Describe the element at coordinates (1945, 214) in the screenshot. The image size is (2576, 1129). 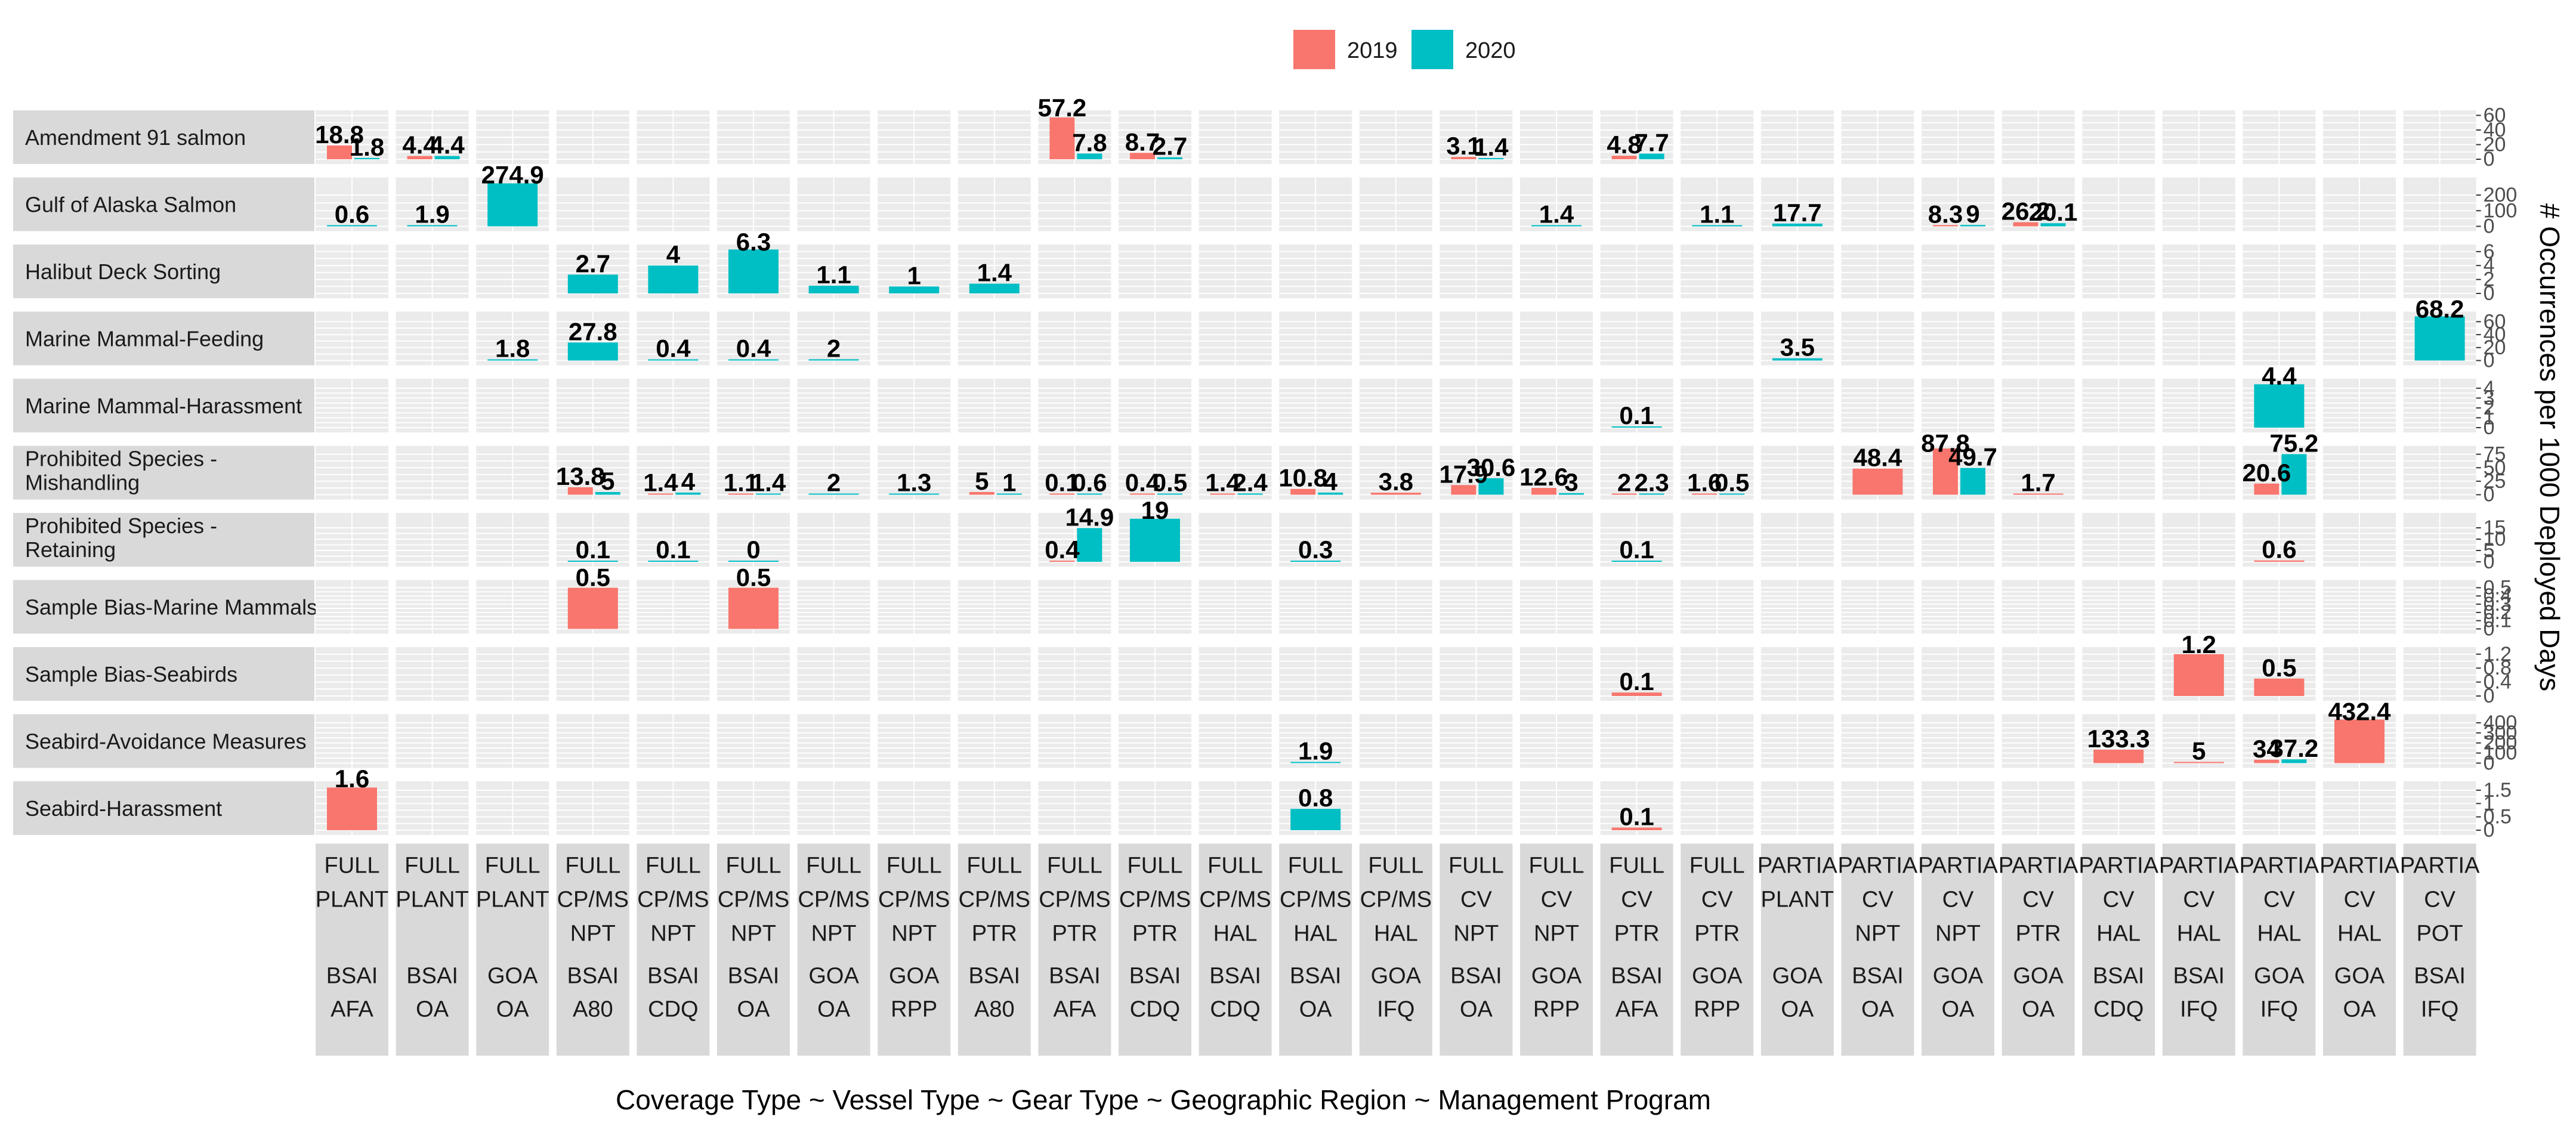
I see `bar-value-label: 8.3` at that location.